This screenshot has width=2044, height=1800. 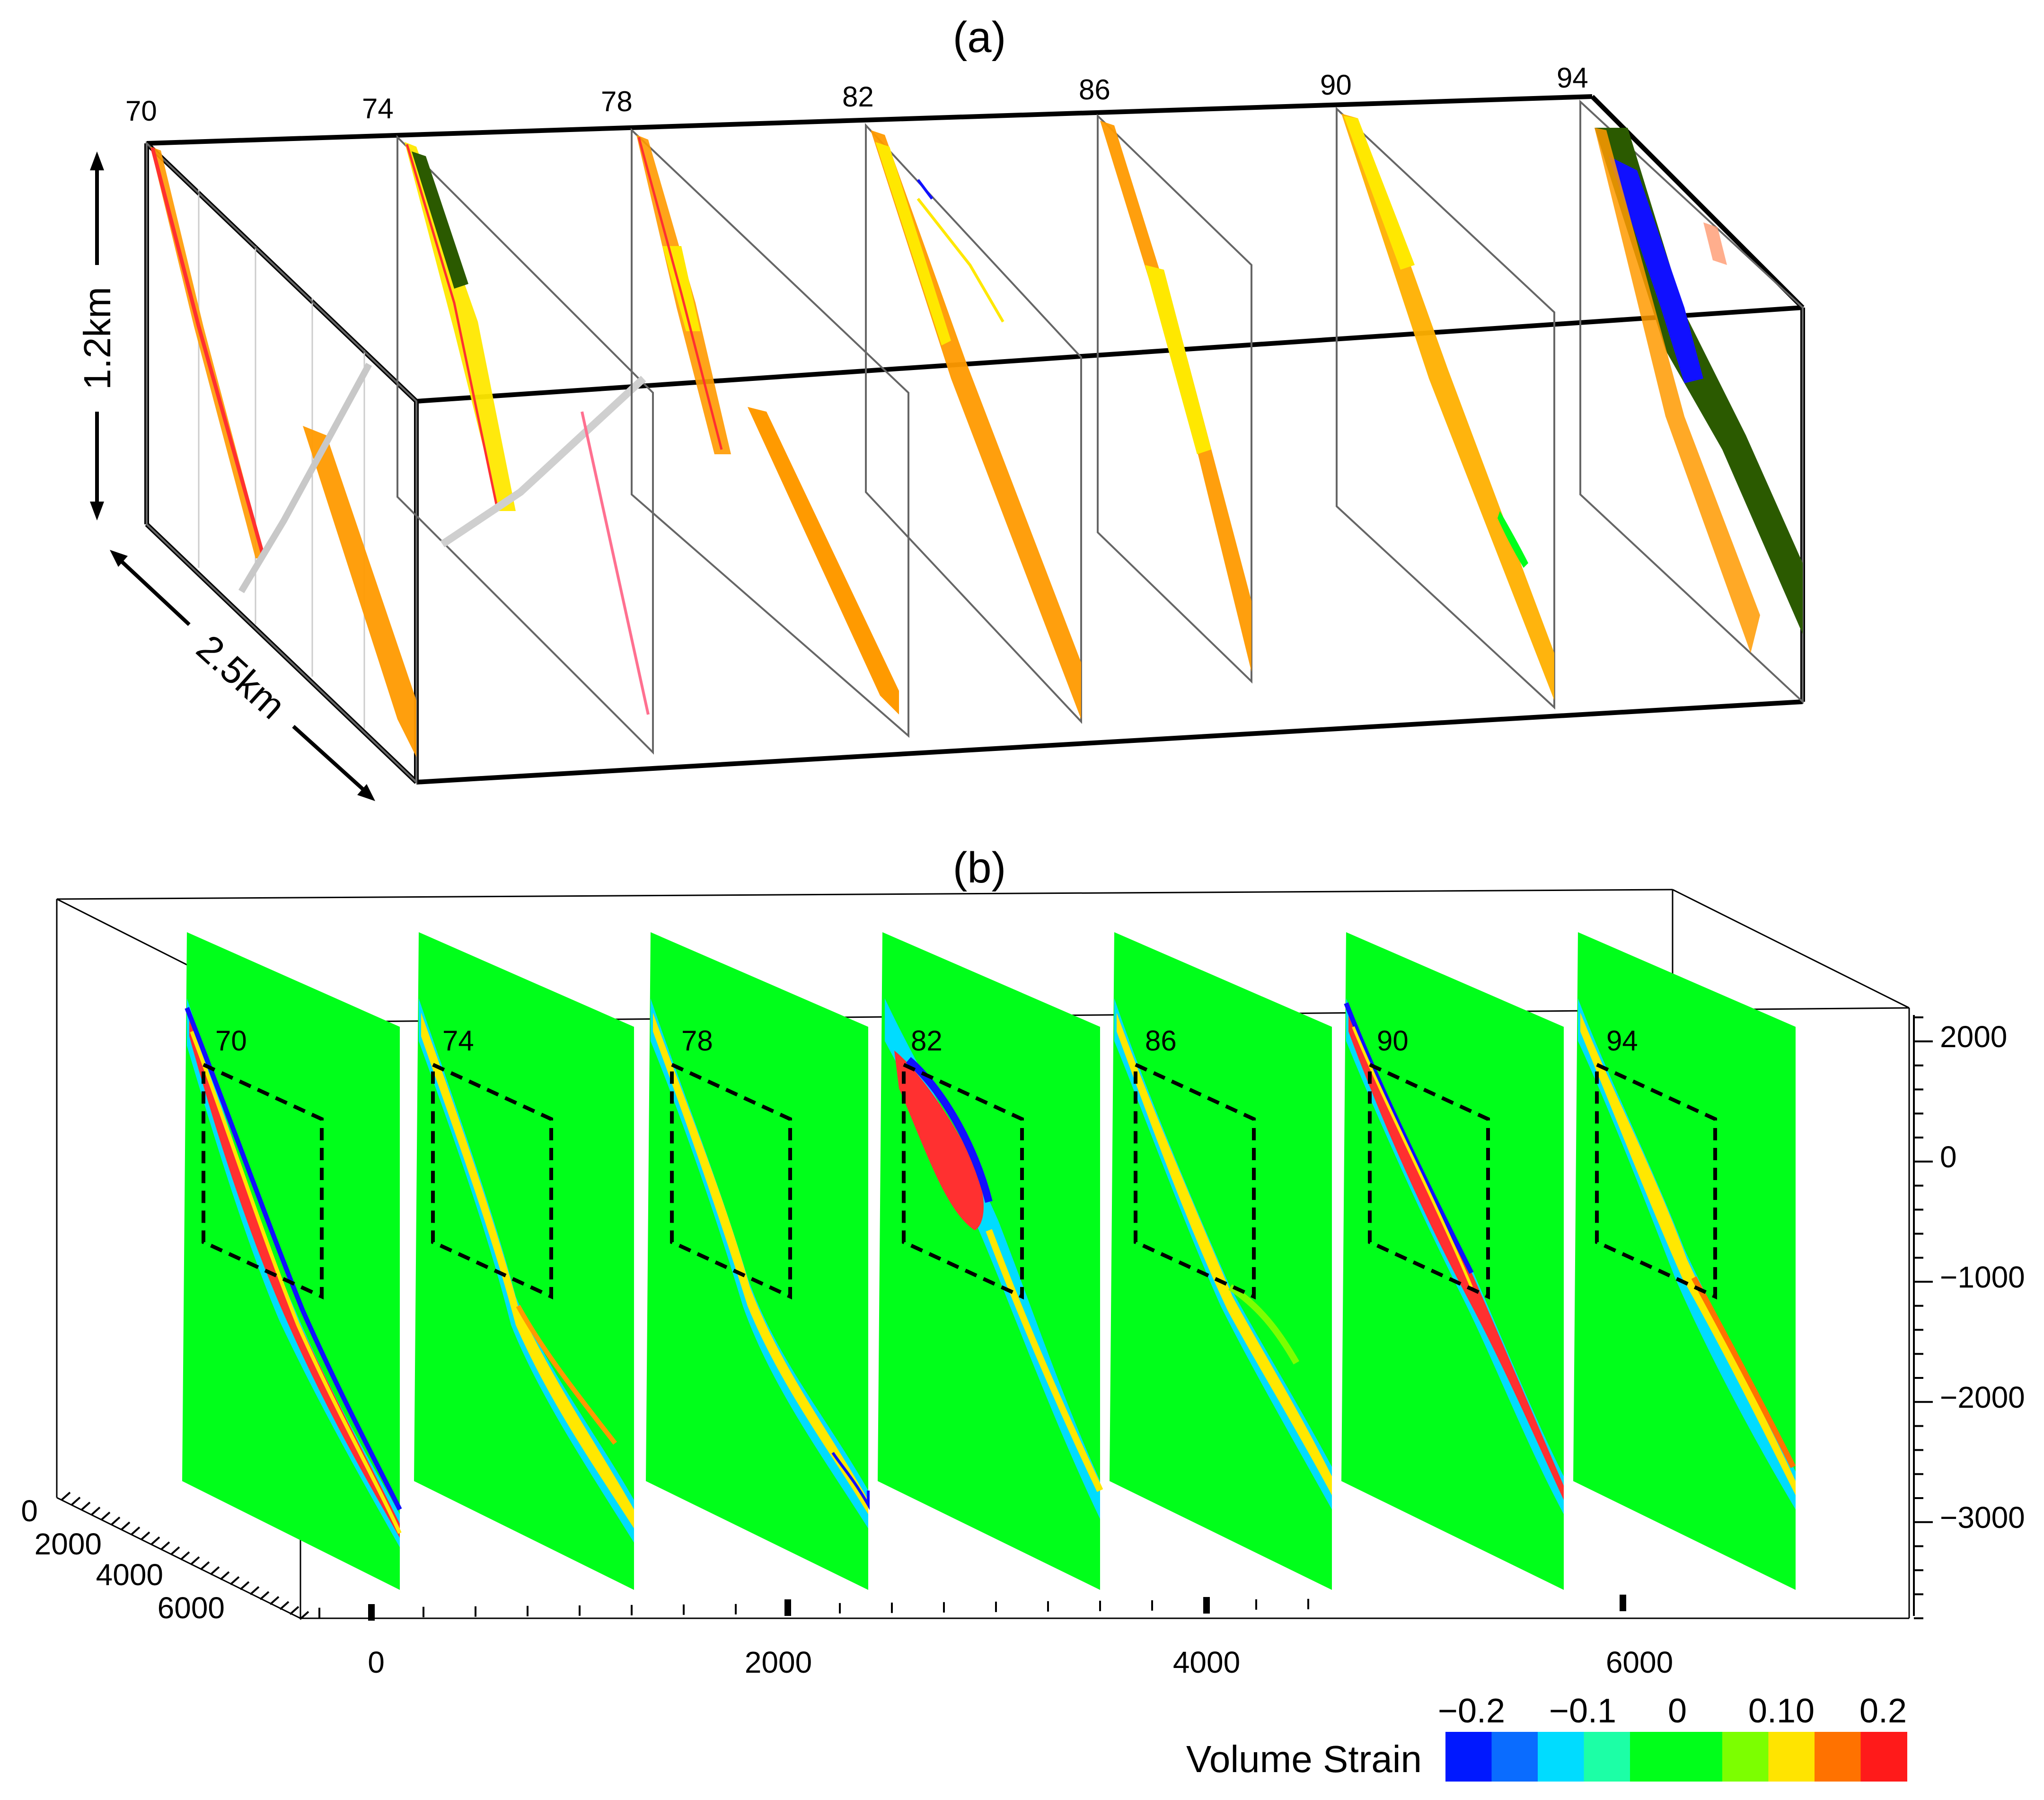 I want to click on box-bottom-front-edge, so click(x=1109, y=742).